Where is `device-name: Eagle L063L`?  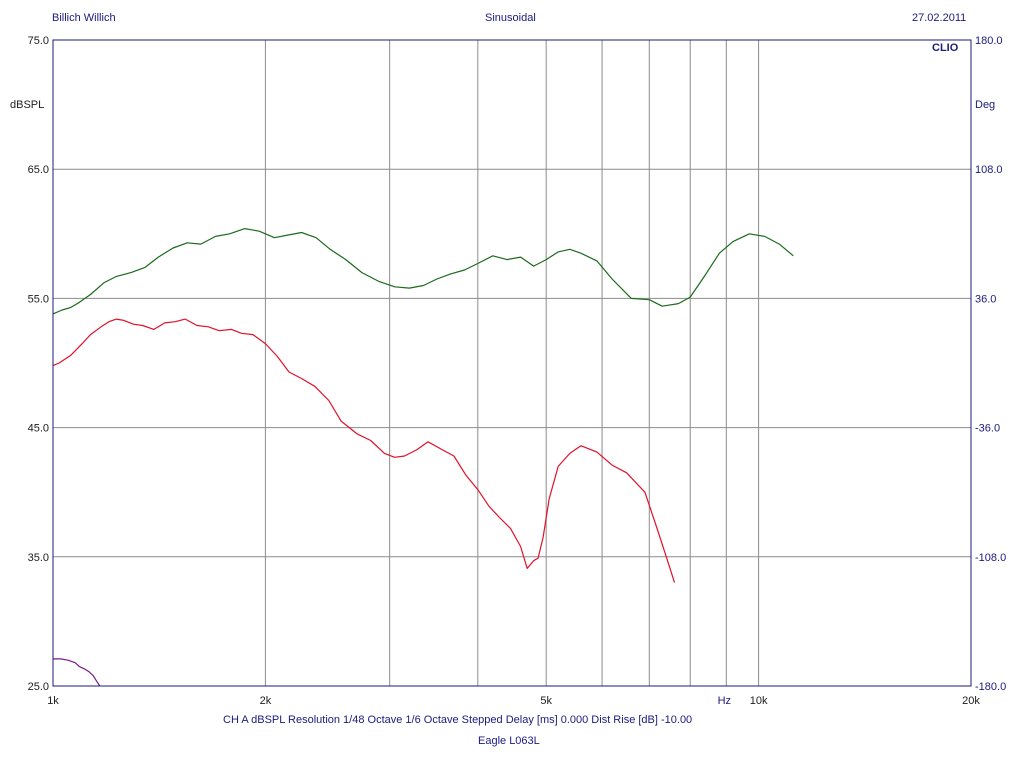 device-name: Eagle L063L is located at coordinates (509, 741).